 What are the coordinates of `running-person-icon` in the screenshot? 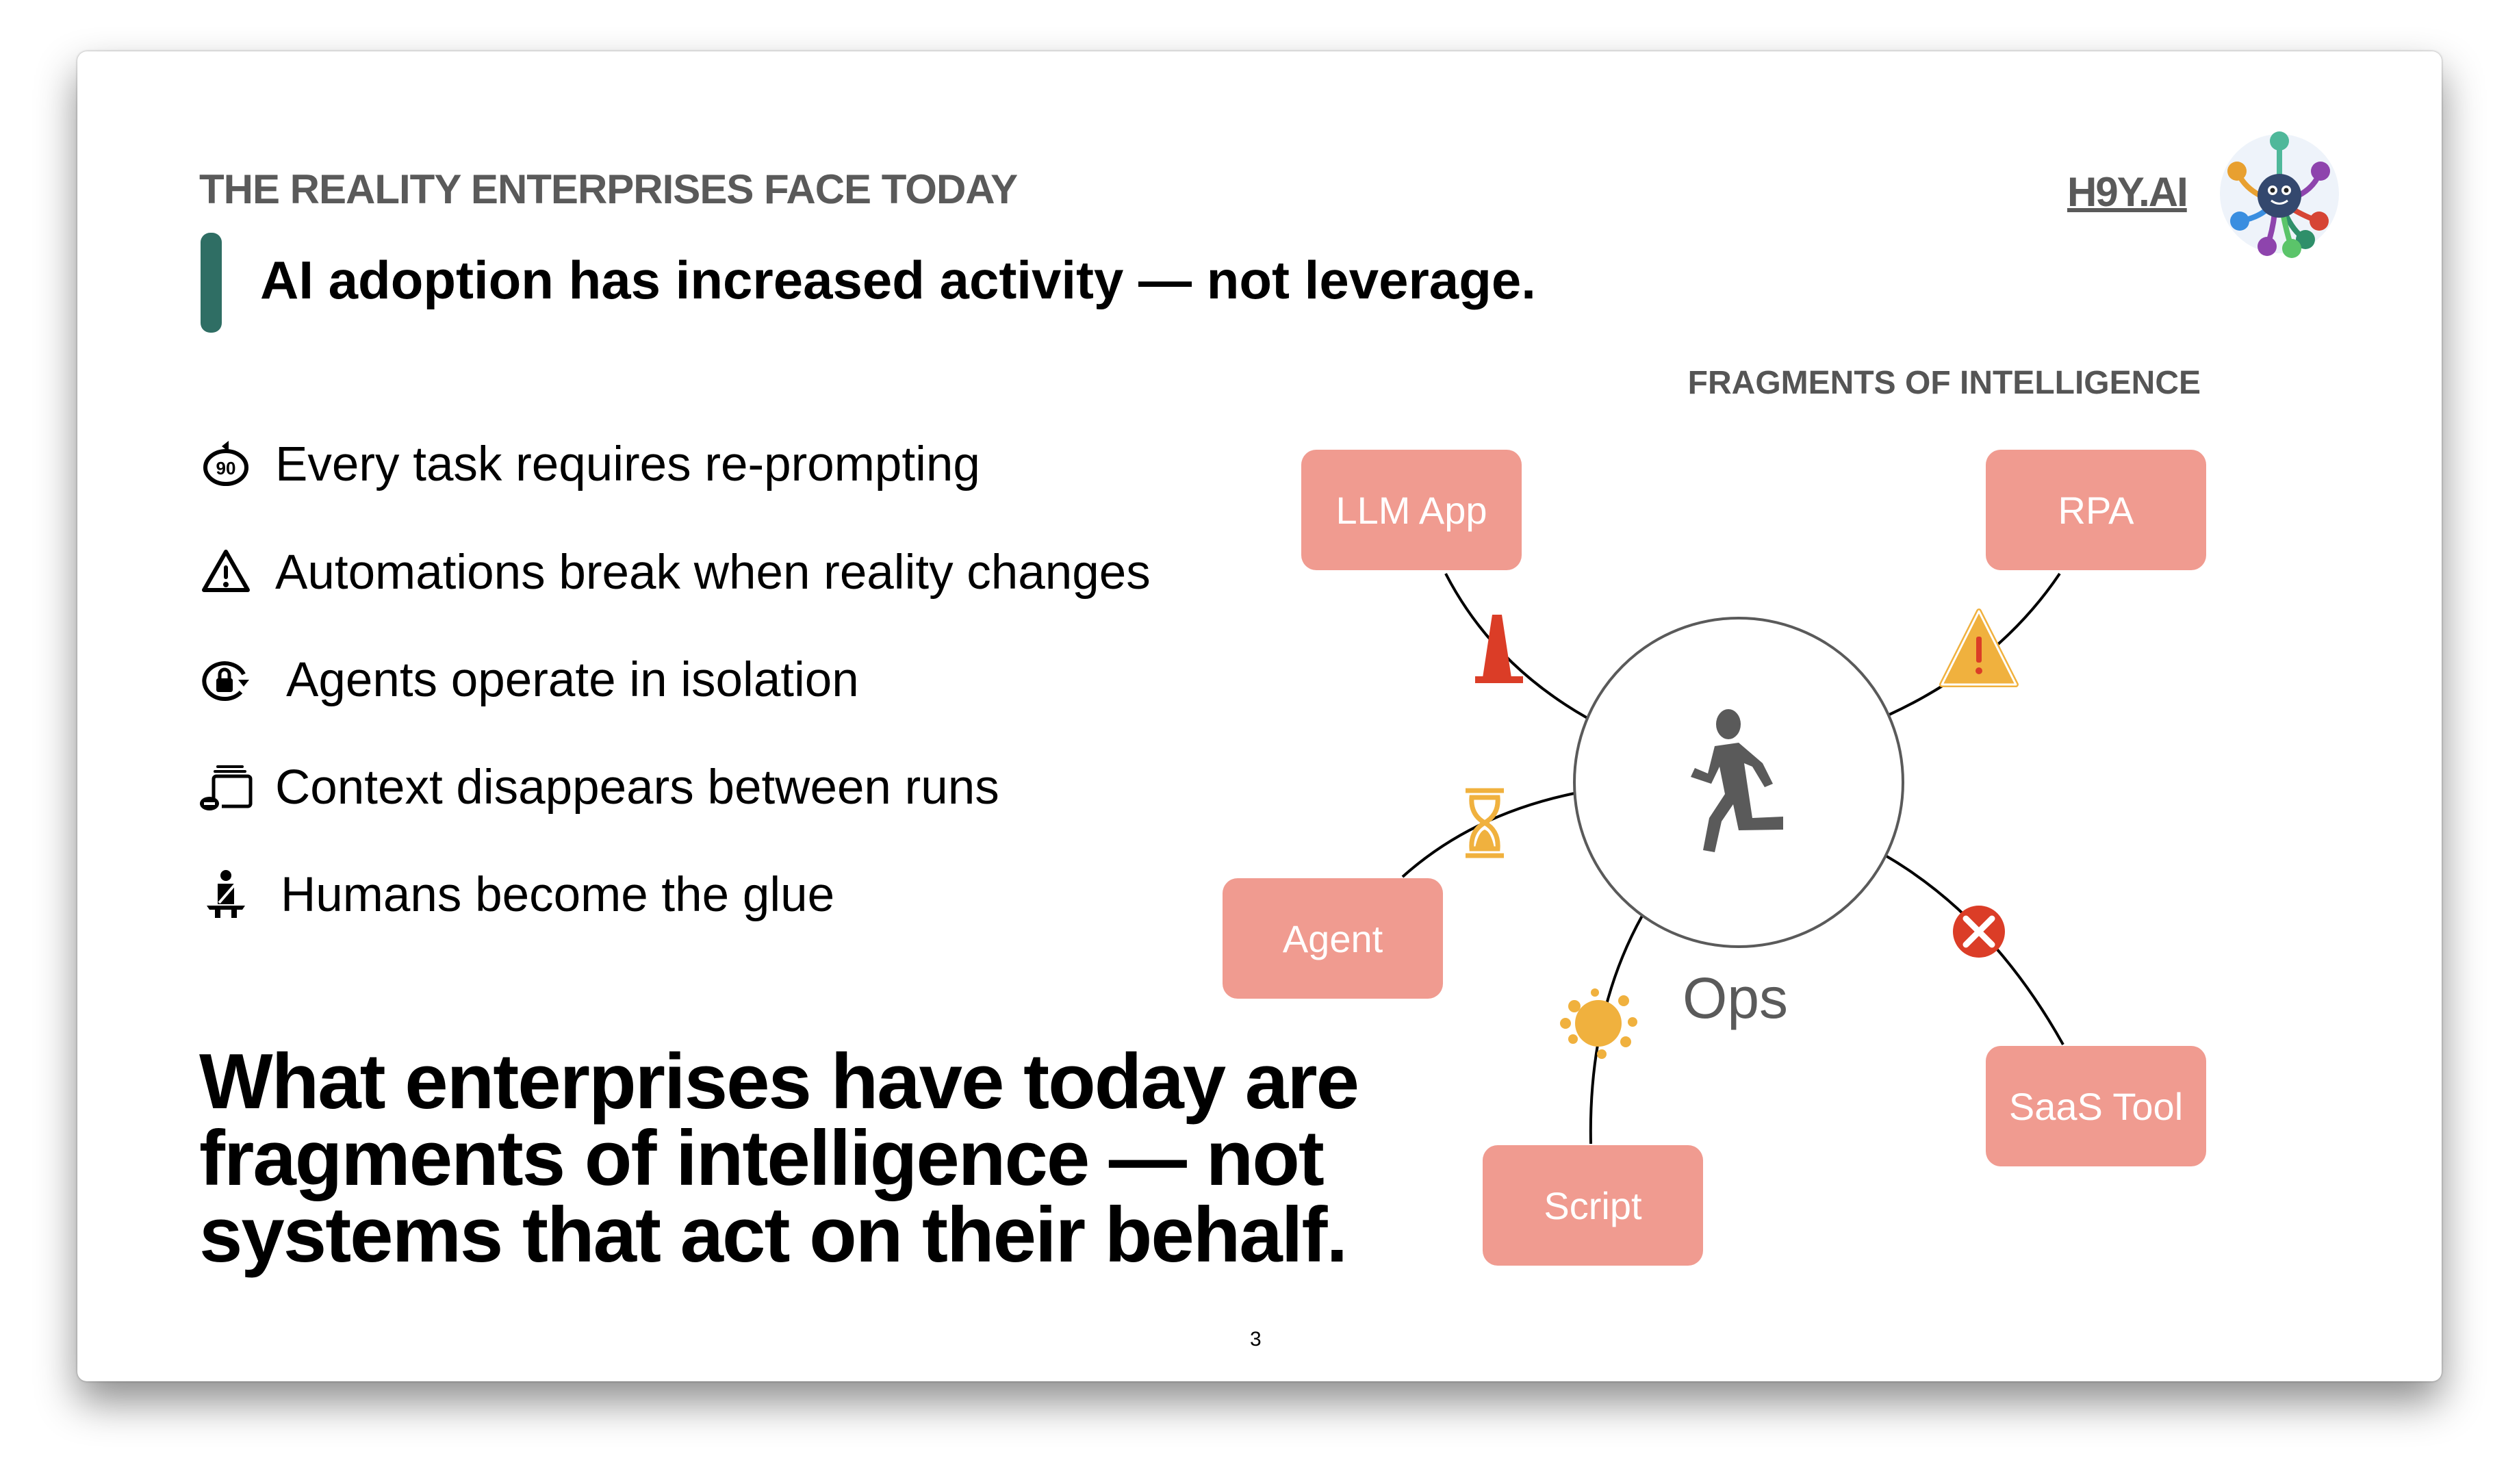 It's located at (1737, 780).